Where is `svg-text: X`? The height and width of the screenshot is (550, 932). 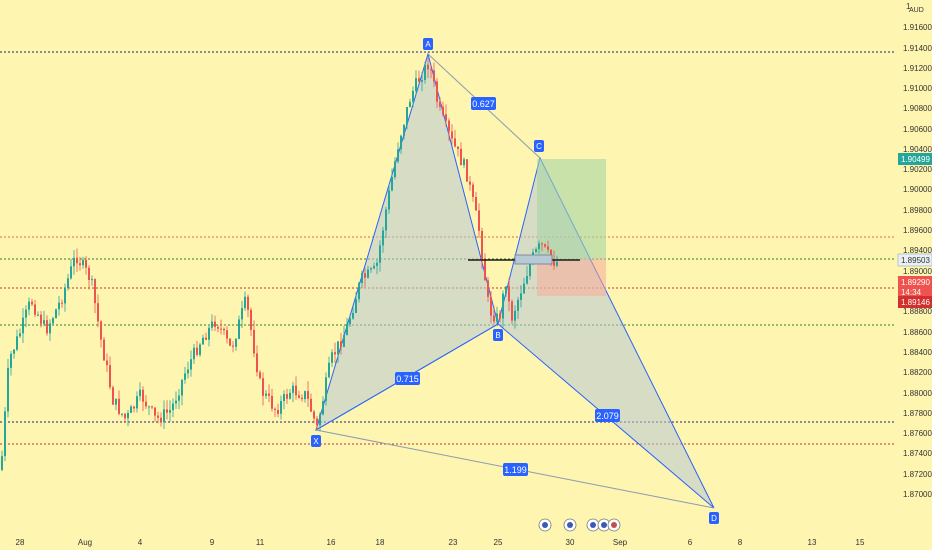
svg-text: X is located at coordinates (316, 441).